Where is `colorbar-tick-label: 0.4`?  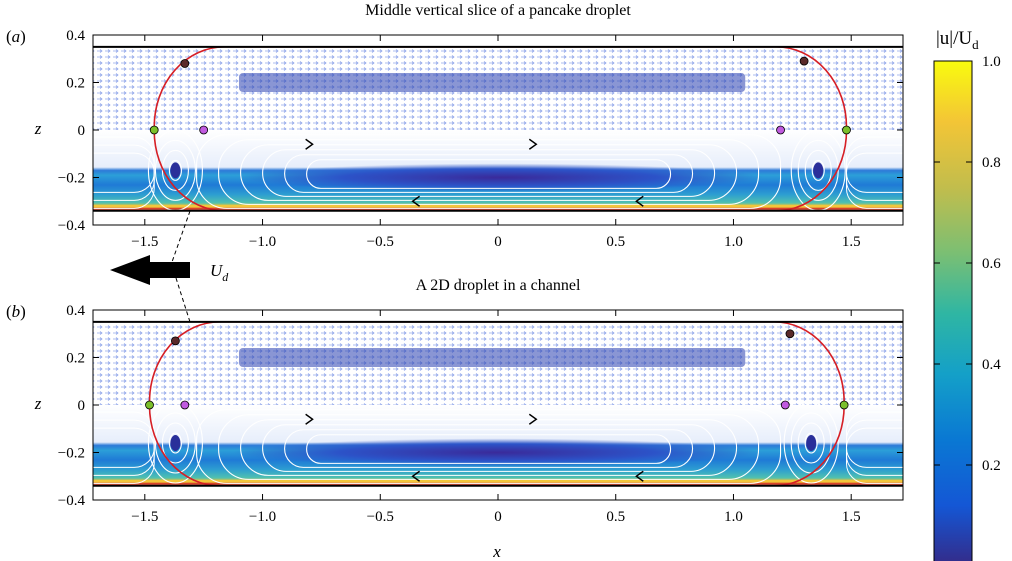
colorbar-tick-label: 0.4 is located at coordinates (991, 365).